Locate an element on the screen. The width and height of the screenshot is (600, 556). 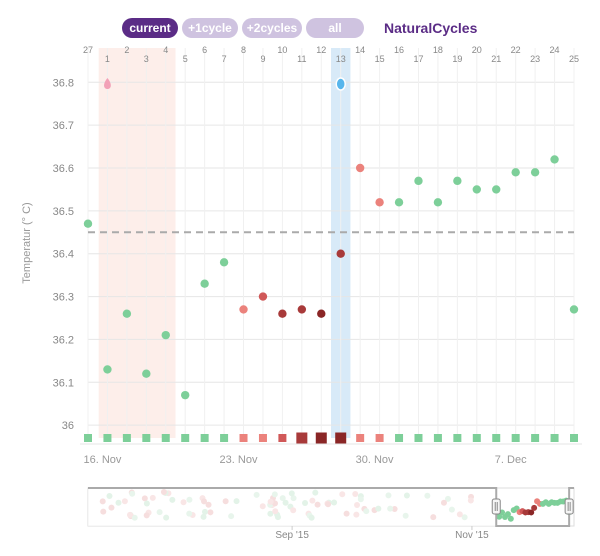
cycle-day-label: 16 is located at coordinates (399, 50).